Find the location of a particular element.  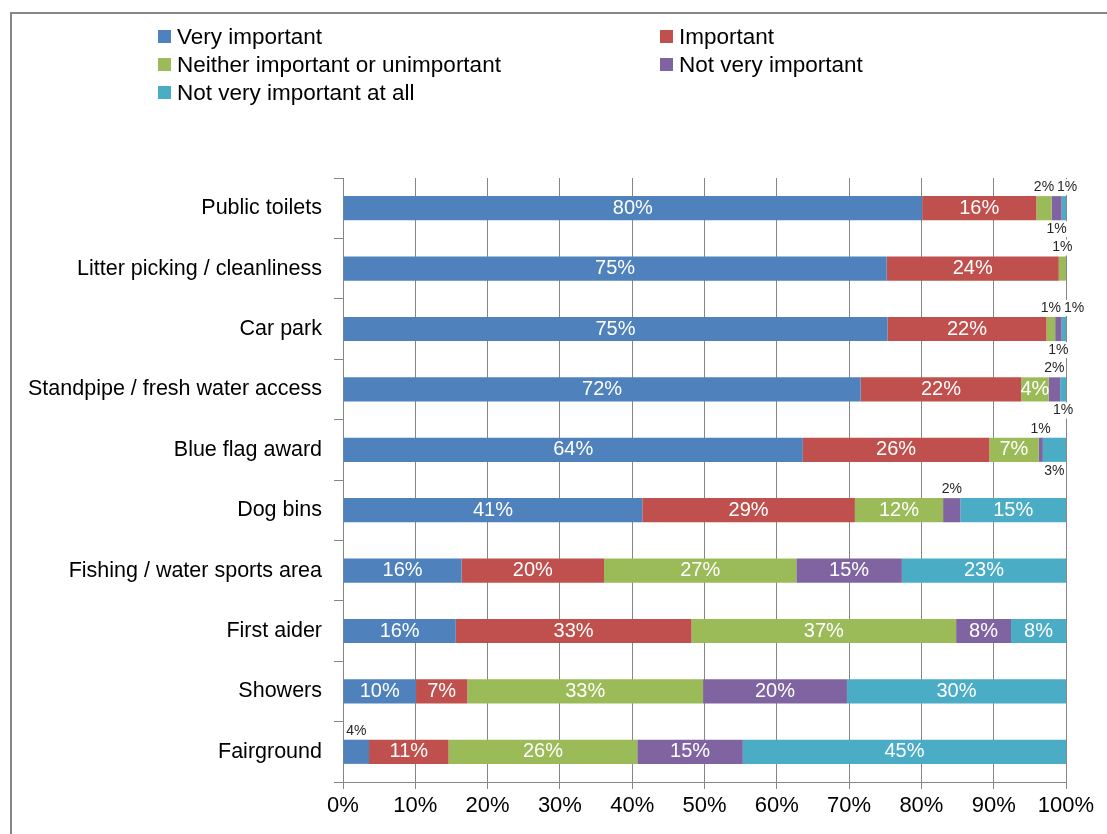

y-tick-label: Car park is located at coordinates (281, 327).